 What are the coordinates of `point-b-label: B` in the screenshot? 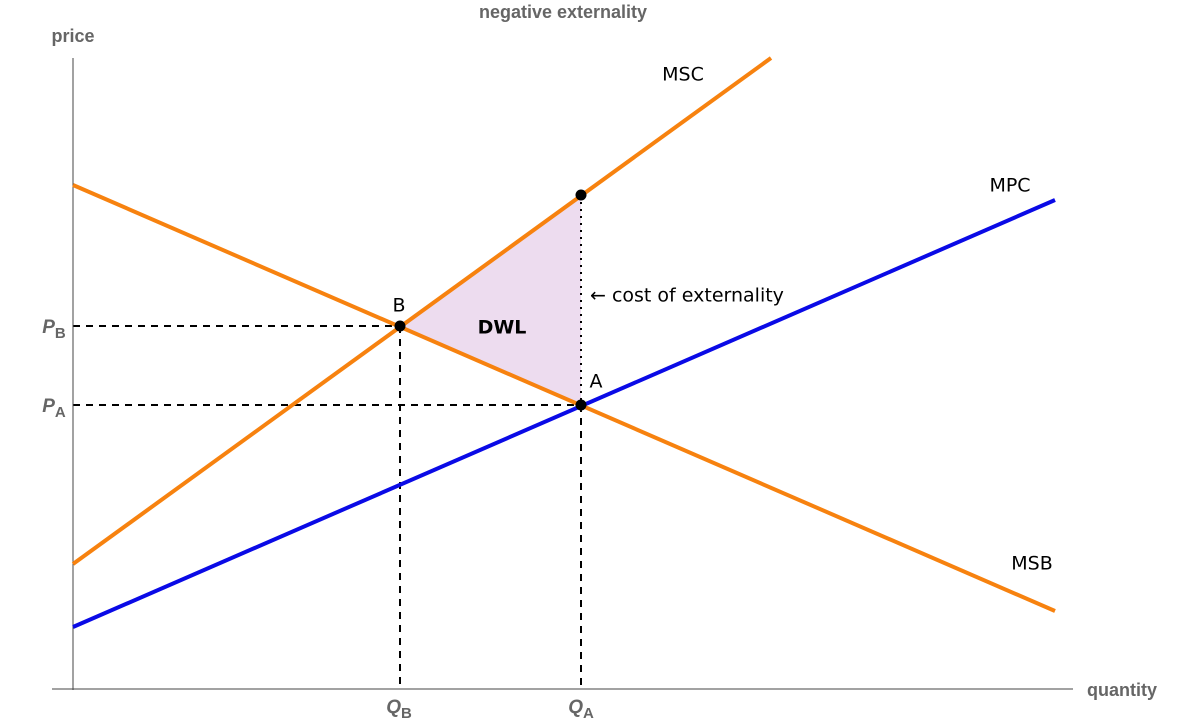 It's located at (398, 306).